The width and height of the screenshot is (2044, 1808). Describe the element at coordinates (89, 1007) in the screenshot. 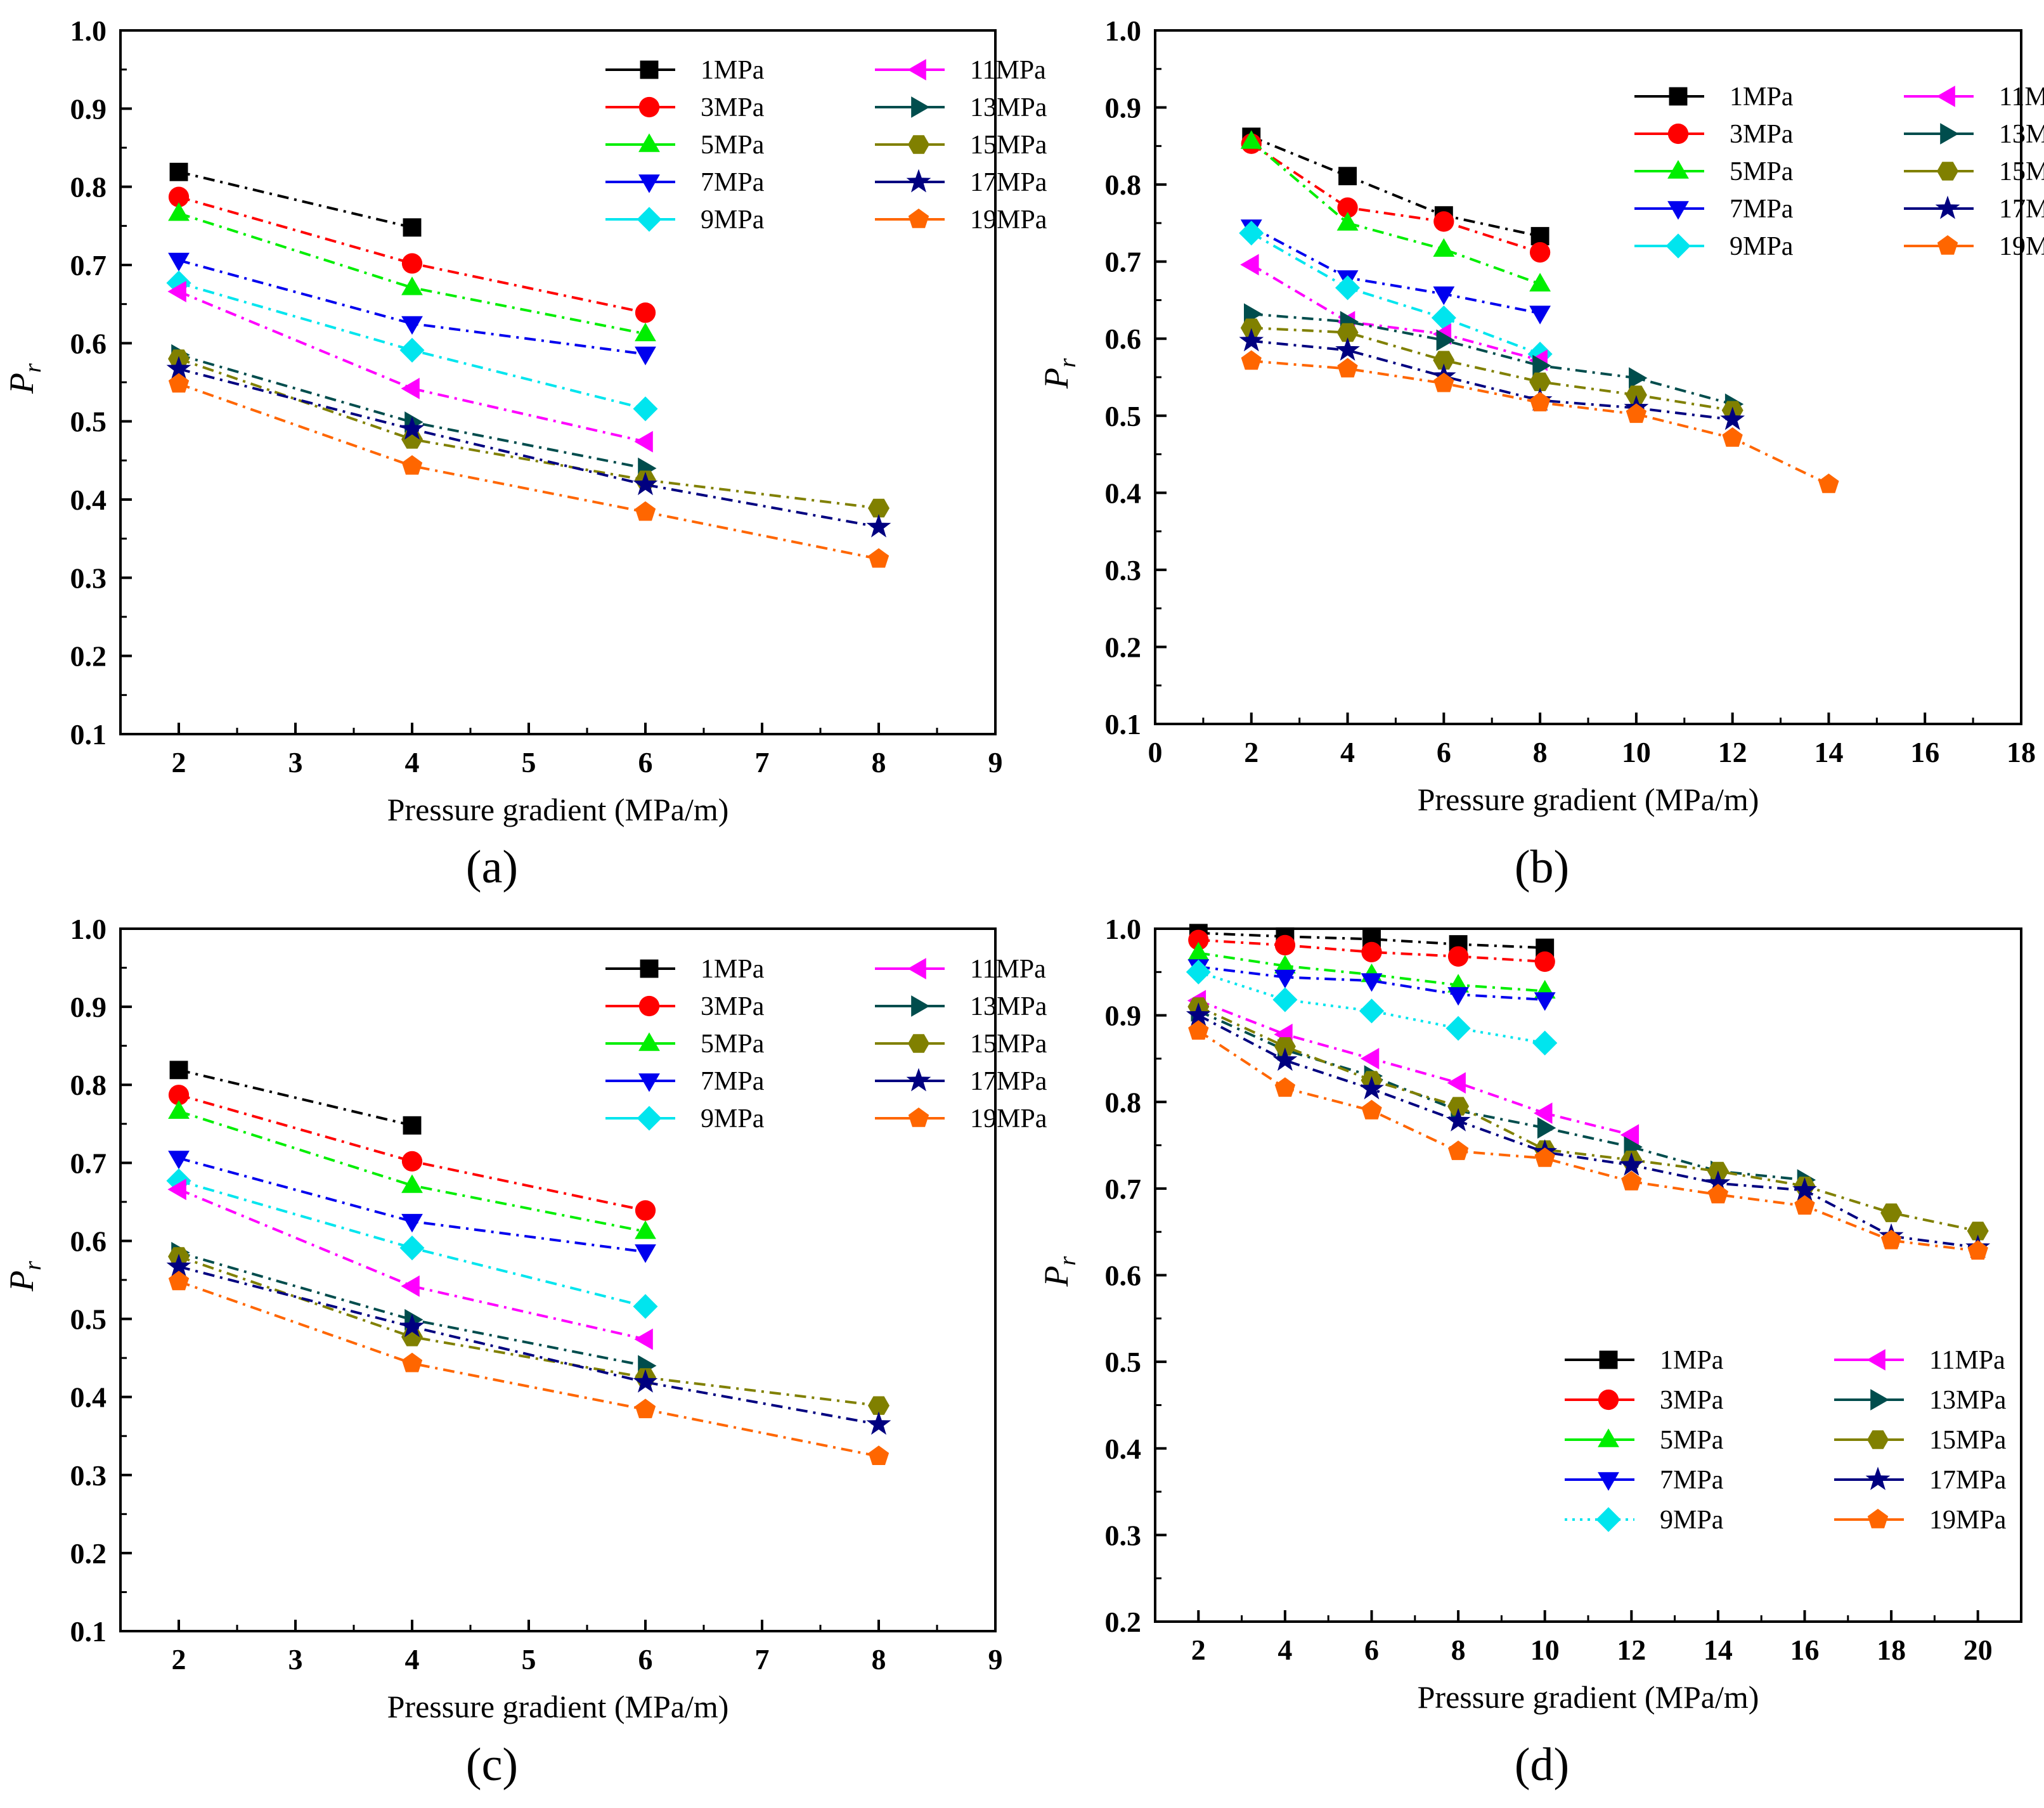

I see `y-tick-label: 0.9` at that location.